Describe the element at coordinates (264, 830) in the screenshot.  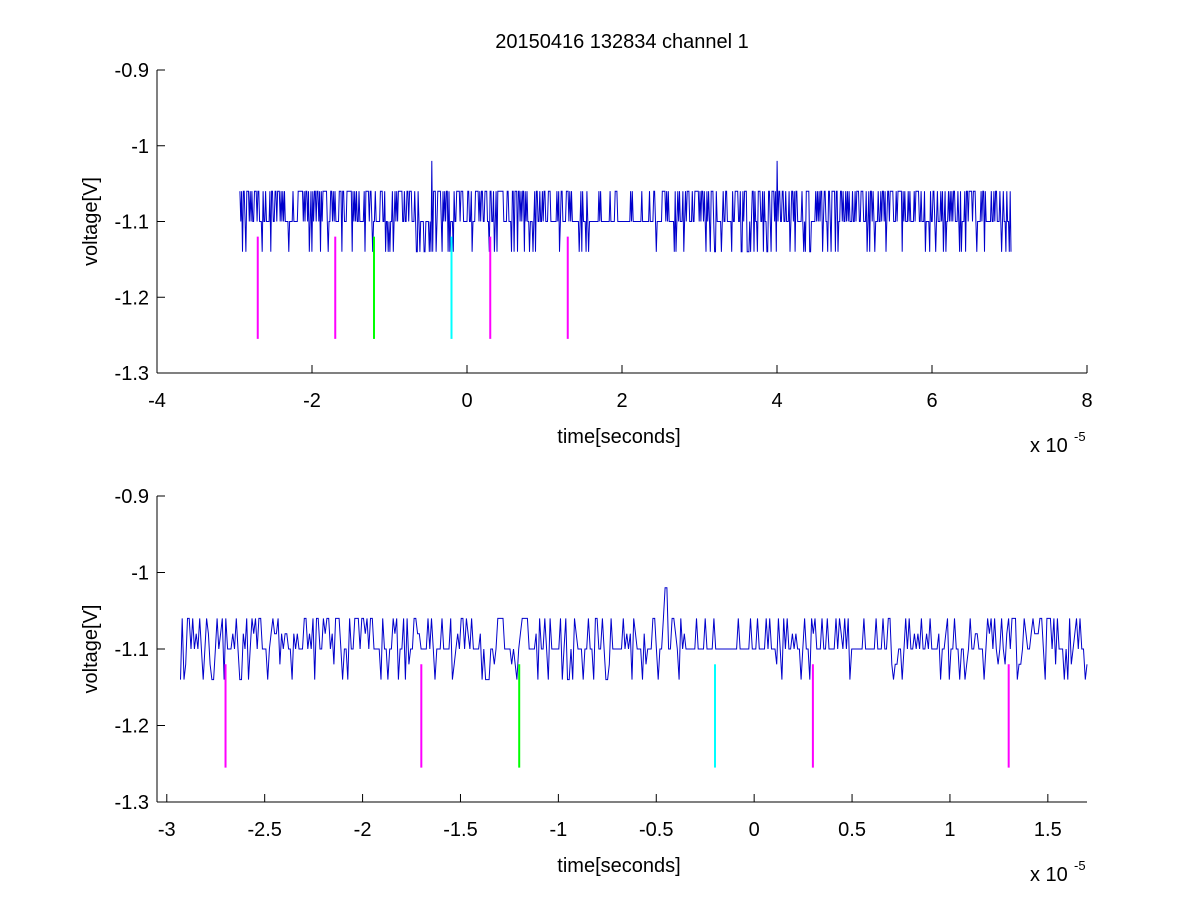
I see `x-tick-label: -2.5` at that location.